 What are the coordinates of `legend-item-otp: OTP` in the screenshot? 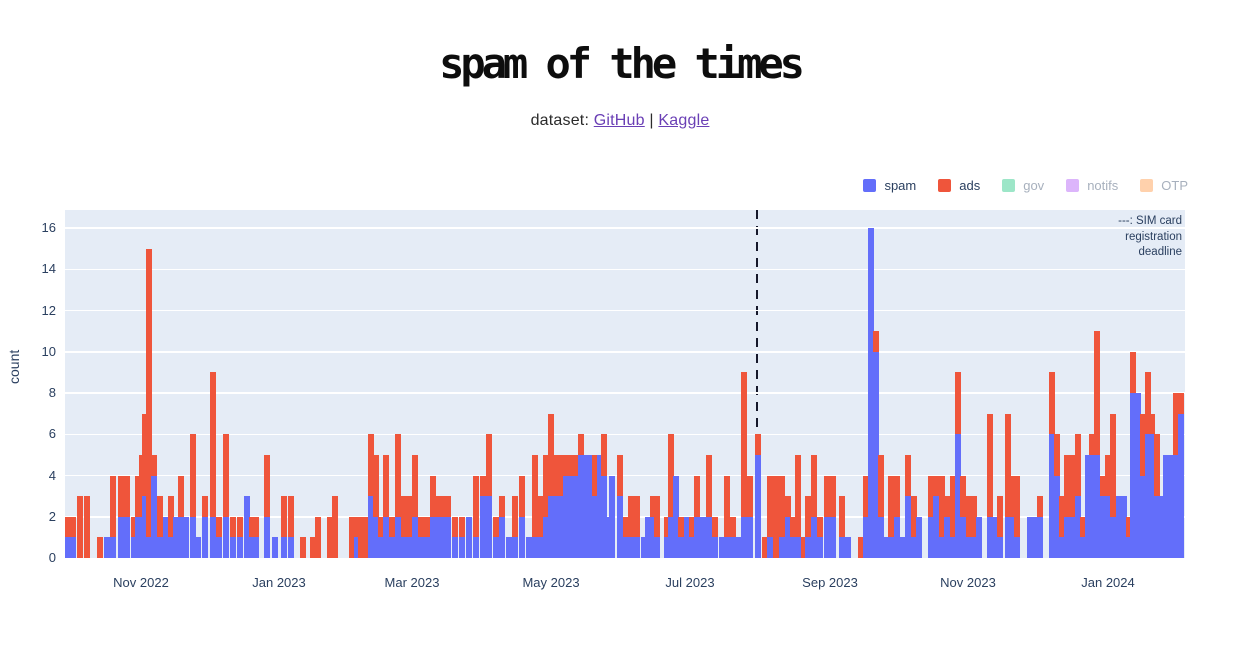 It's located at (1164, 185).